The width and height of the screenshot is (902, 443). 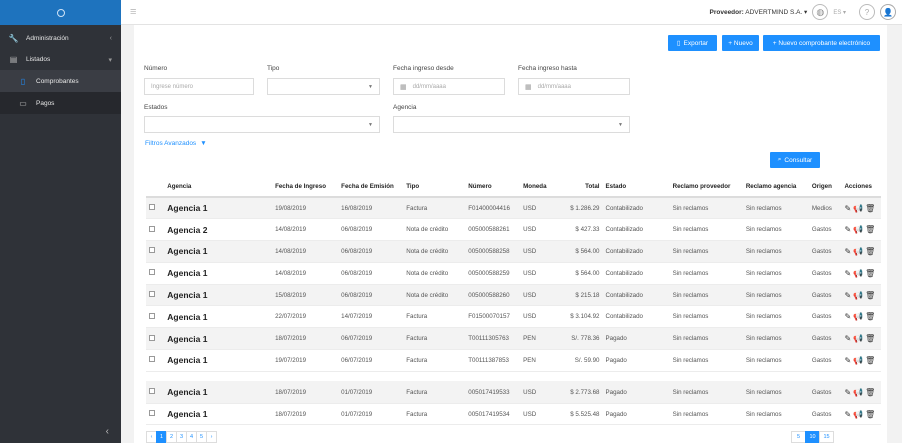 What do you see at coordinates (133, 12) in the screenshot?
I see `menu-icon: ≡` at bounding box center [133, 12].